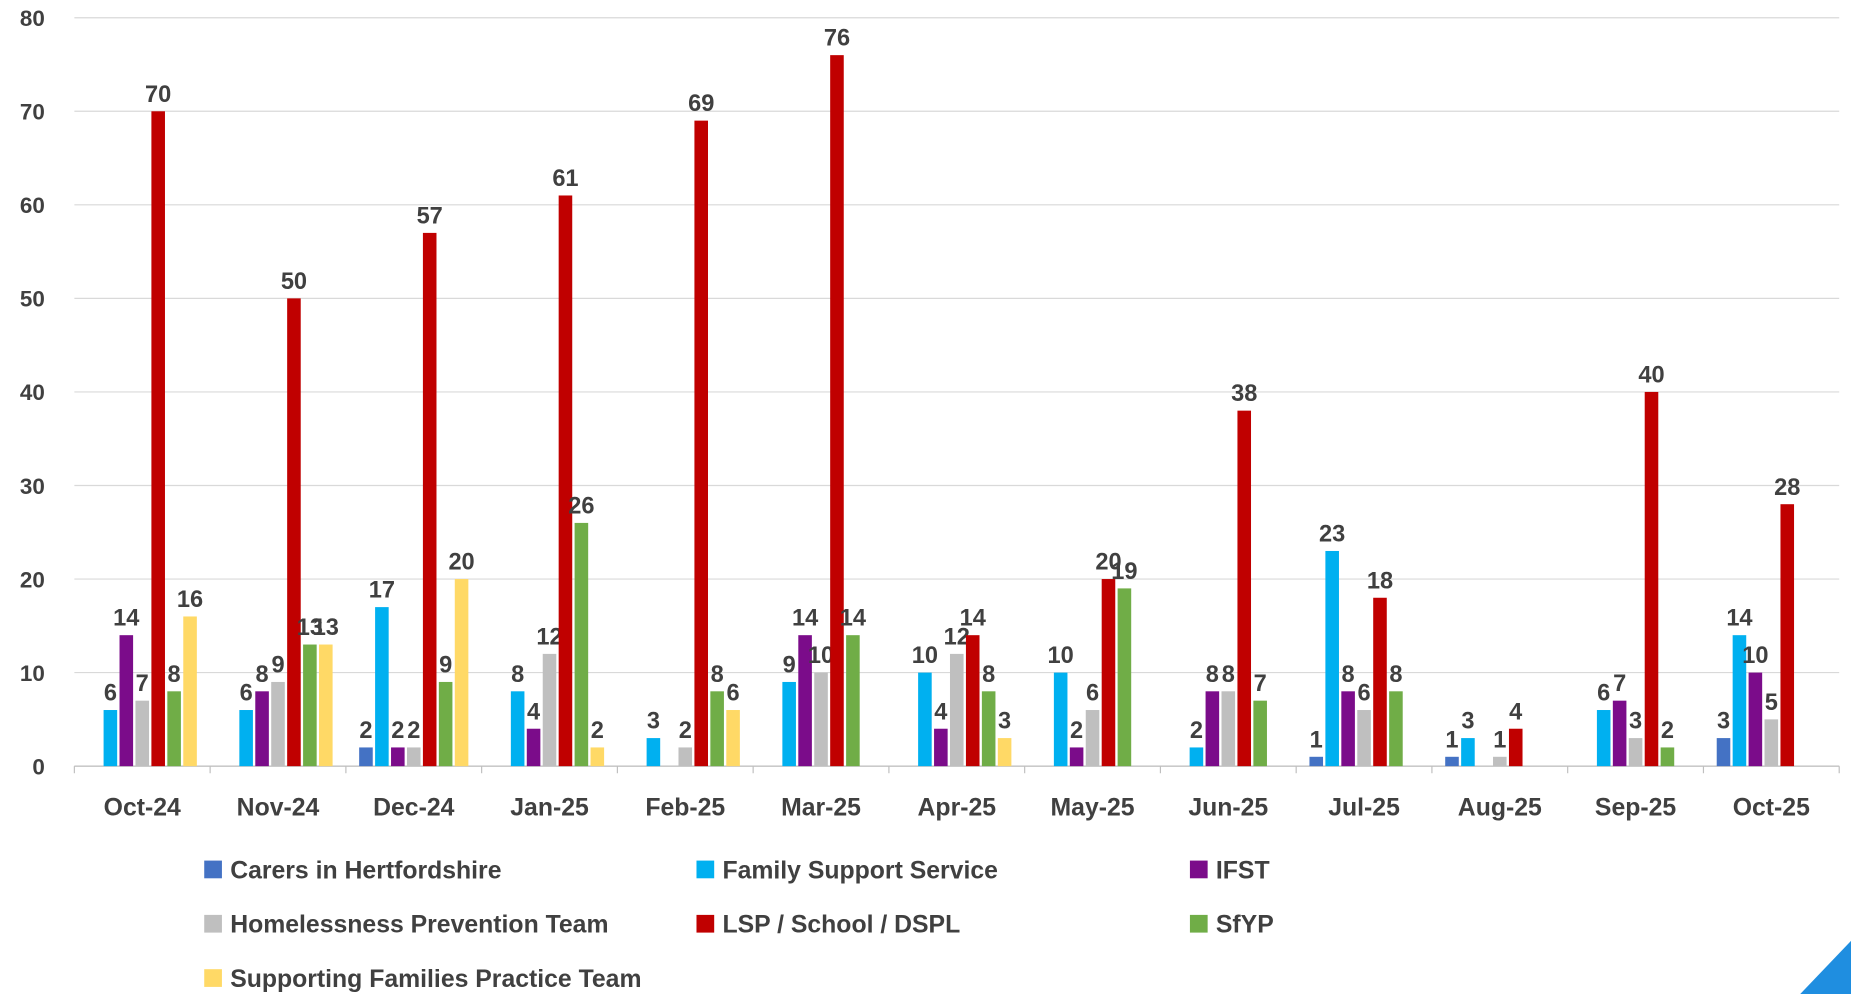 The height and width of the screenshot is (999, 1851). I want to click on y-tick-label: 80, so click(32, 18).